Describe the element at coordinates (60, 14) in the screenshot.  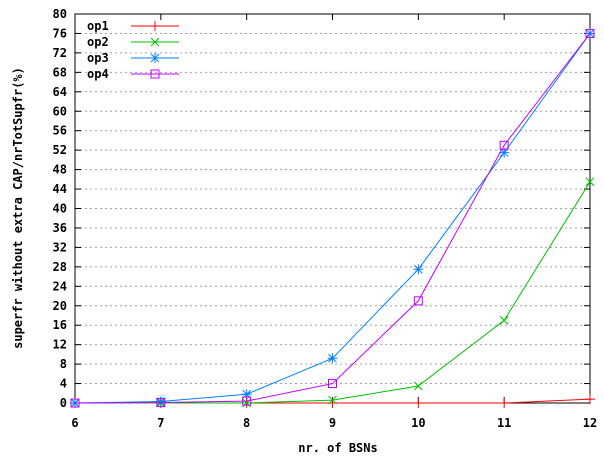
I see `y-tick-label: 80` at that location.